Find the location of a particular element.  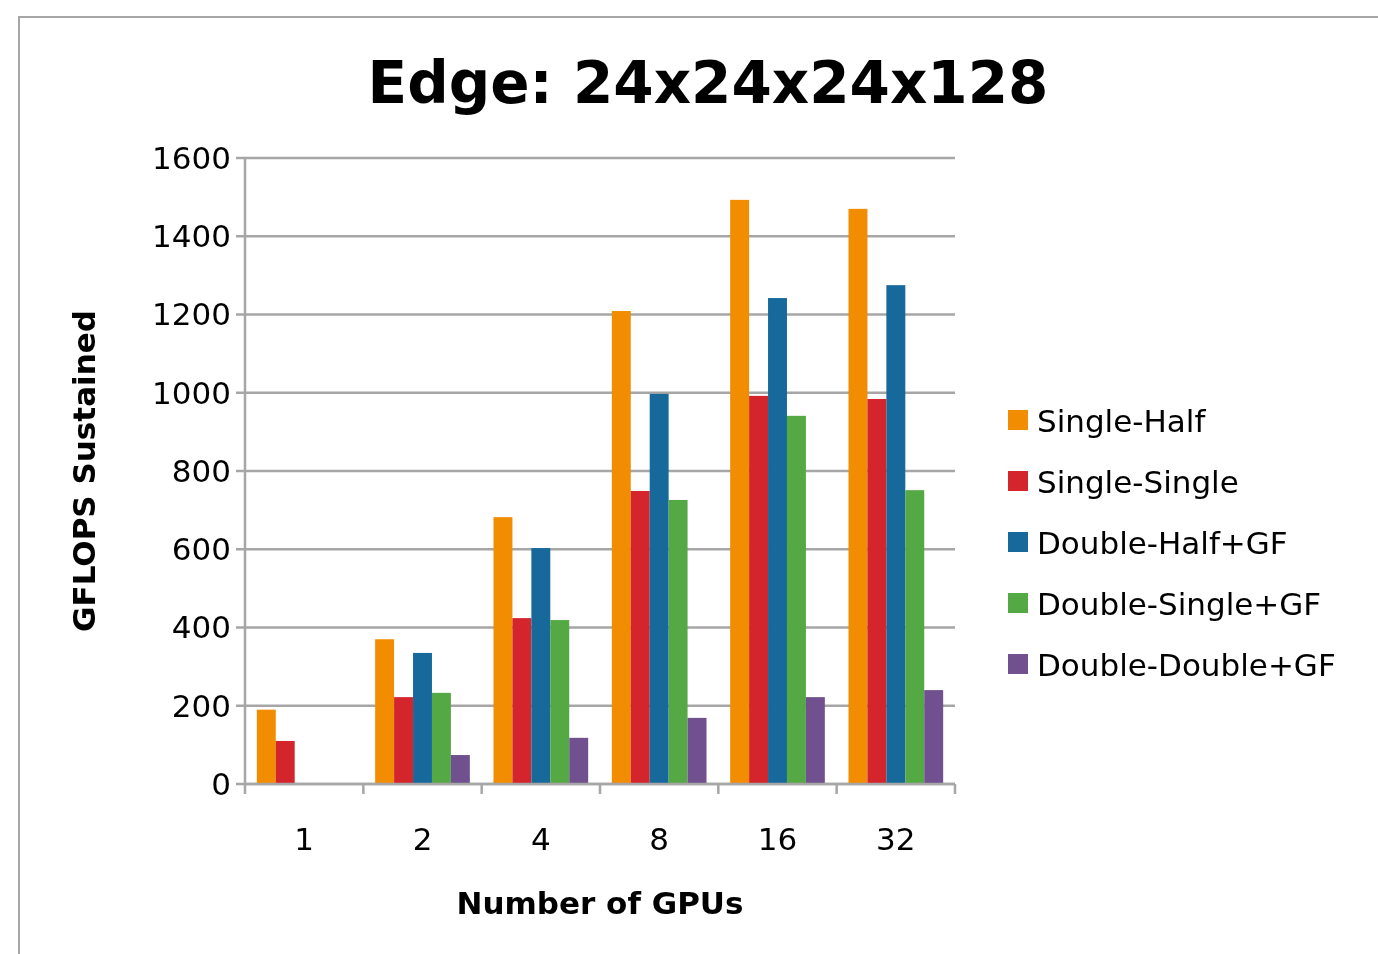

y-tick-label: 1400 is located at coordinates (191, 236).